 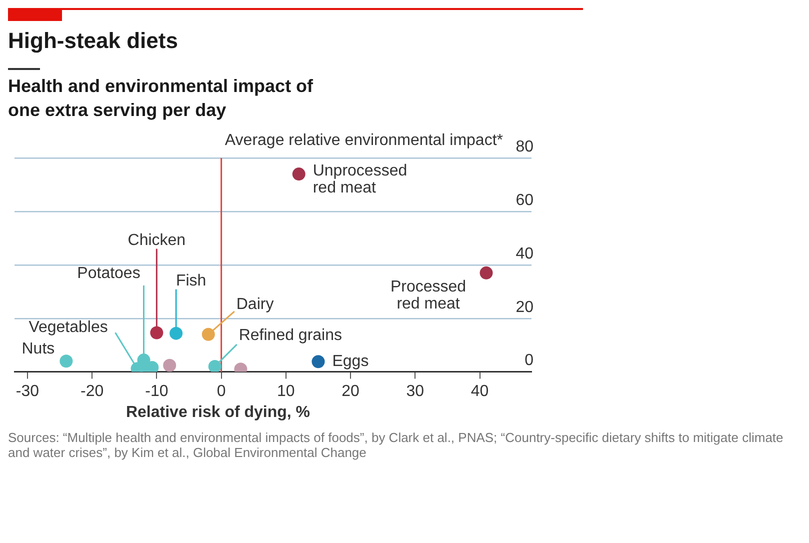 What do you see at coordinates (156, 391) in the screenshot?
I see `x-tick-label: -10` at bounding box center [156, 391].